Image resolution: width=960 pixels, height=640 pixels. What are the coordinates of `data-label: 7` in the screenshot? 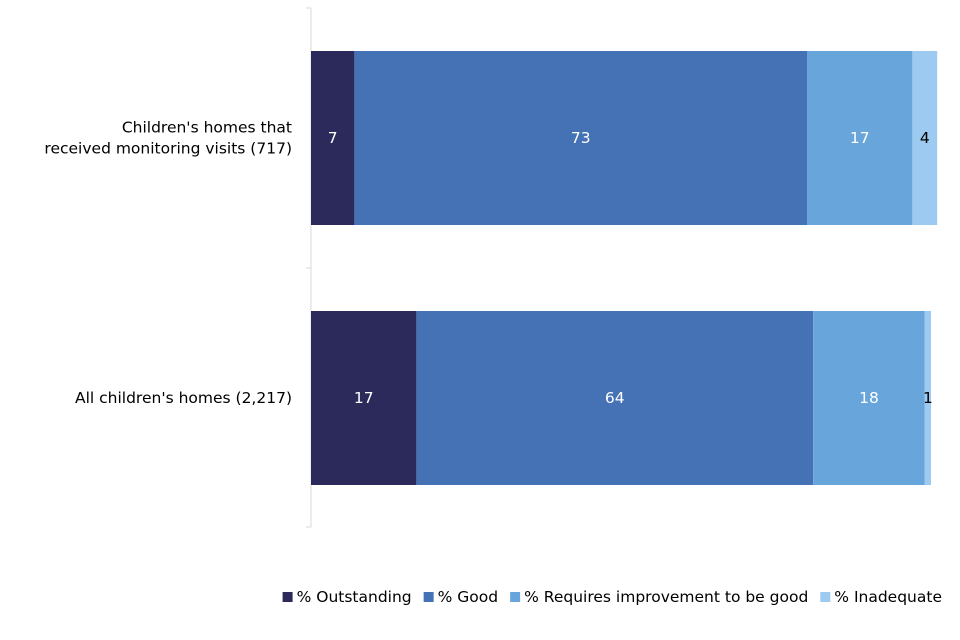 It's located at (333, 138).